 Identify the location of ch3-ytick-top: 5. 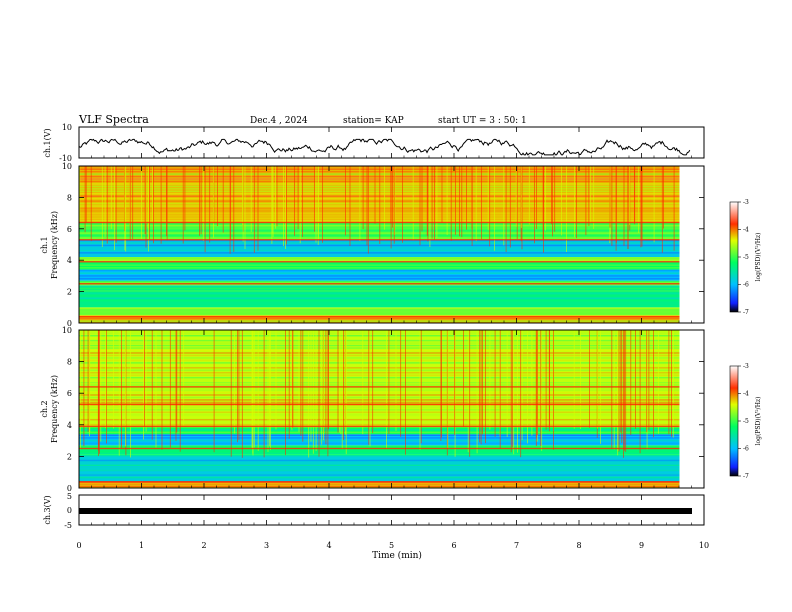
(69, 496).